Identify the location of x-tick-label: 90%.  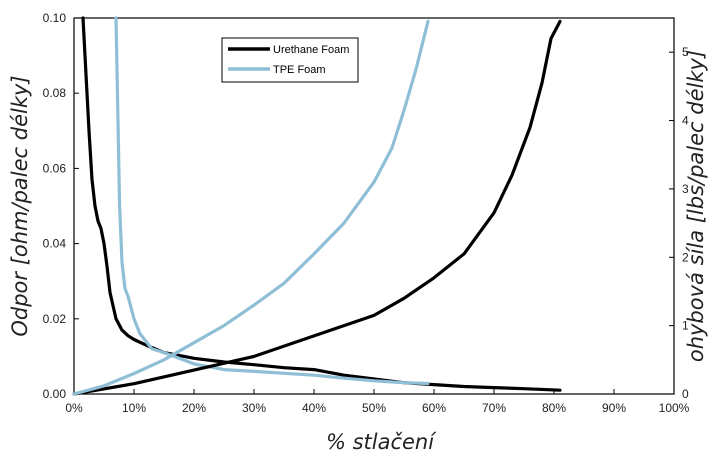
(614, 408).